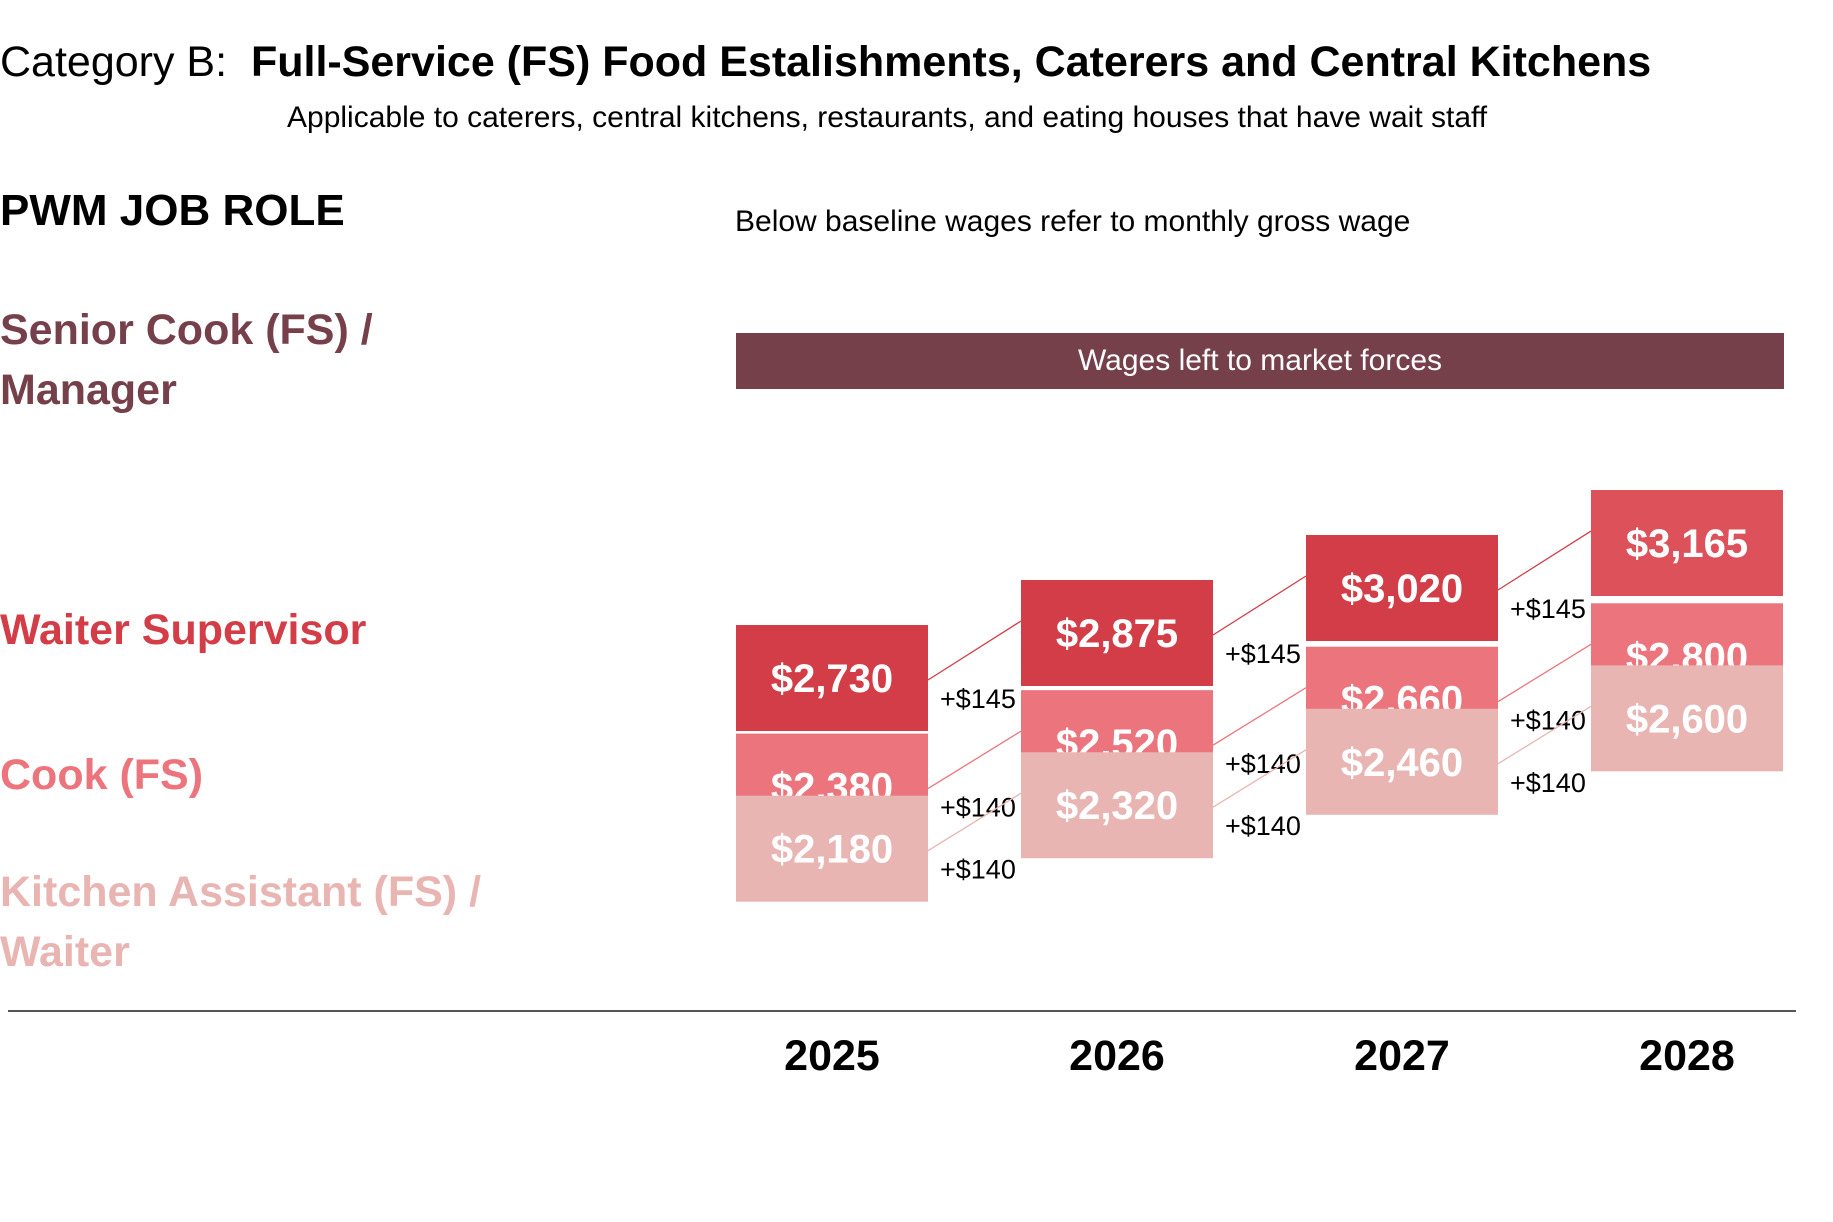  I want to click on x-tick-label-2025: 2025, so click(832, 1056).